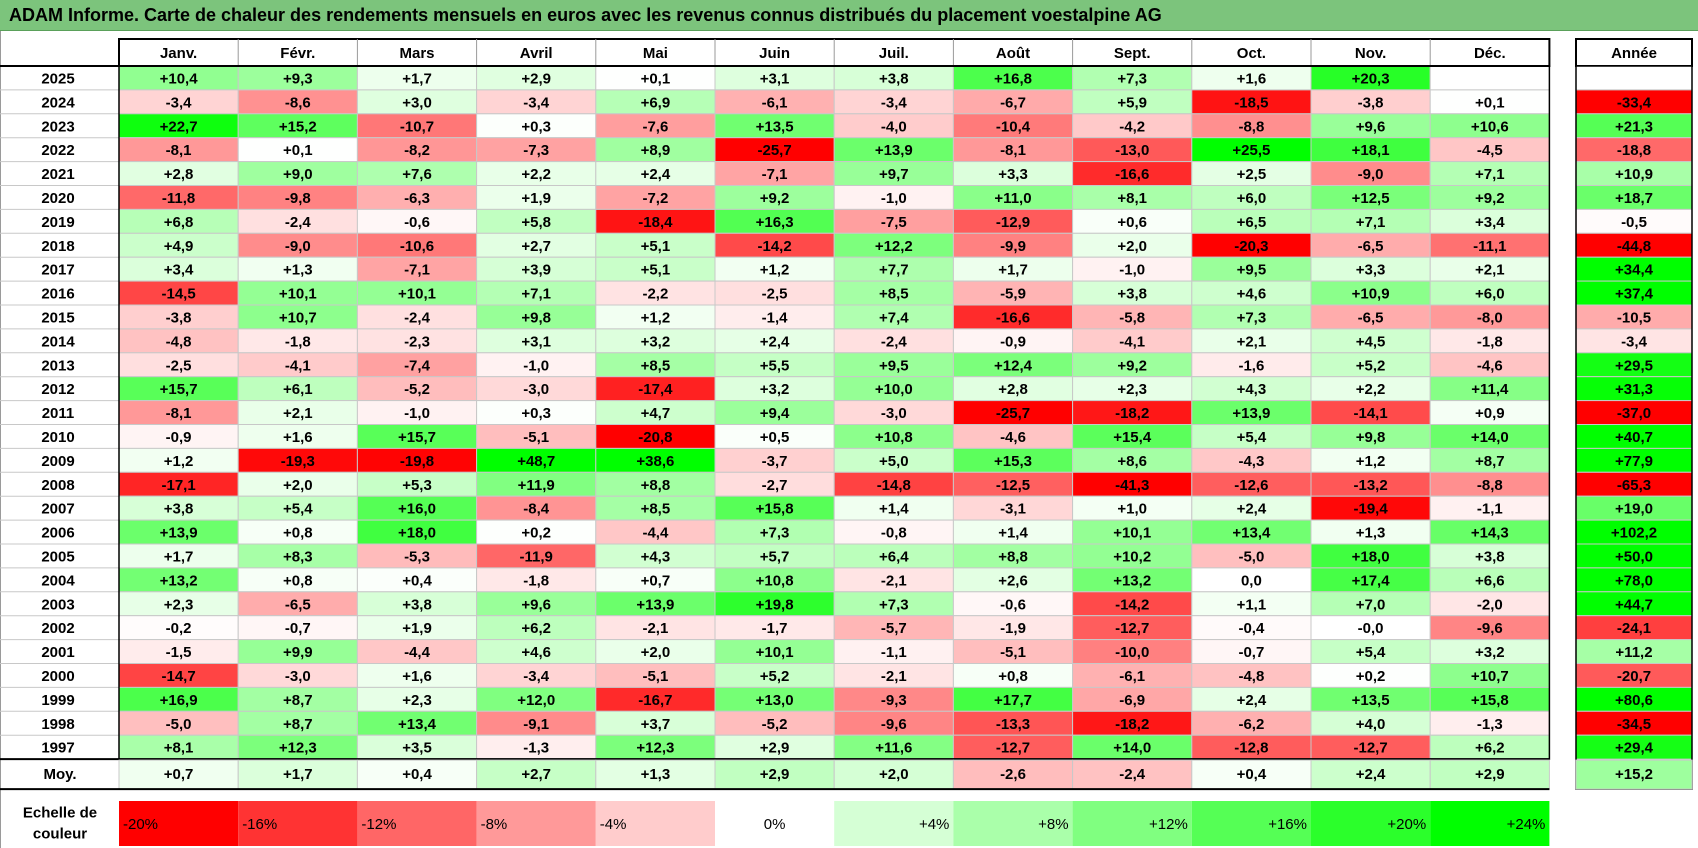 Image resolution: width=1698 pixels, height=848 pixels. Describe the element at coordinates (1251, 102) in the screenshot. I see `cell-value: -18,5` at that location.